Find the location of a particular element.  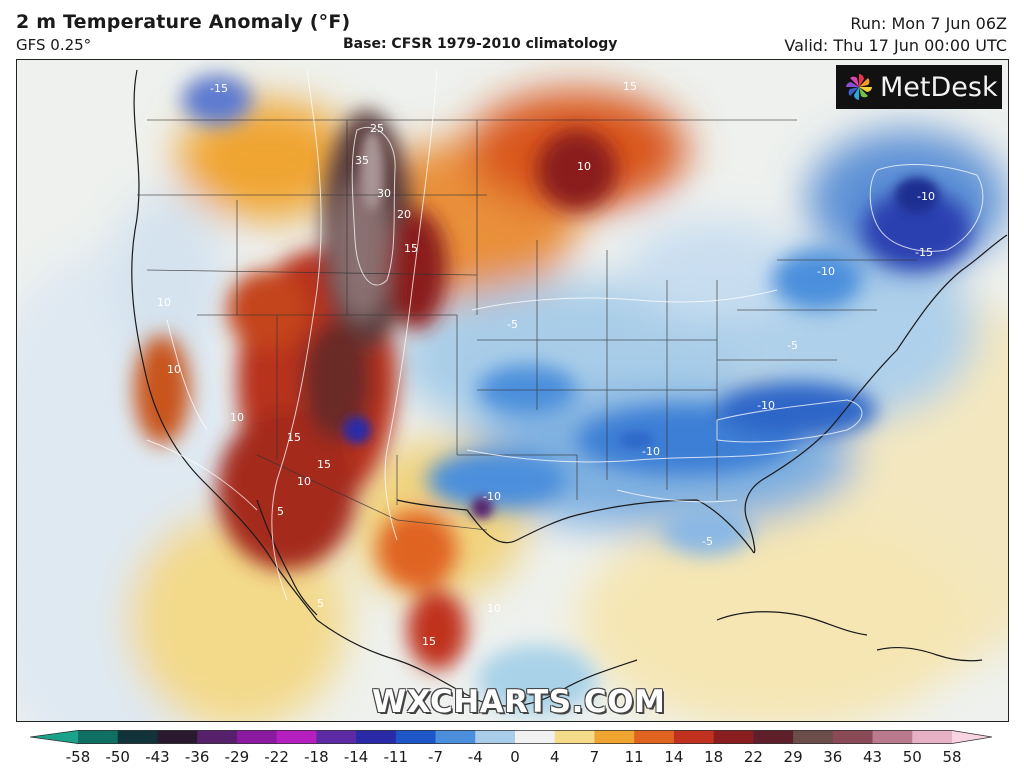

model-label: GFS 0.25° is located at coordinates (54, 45).